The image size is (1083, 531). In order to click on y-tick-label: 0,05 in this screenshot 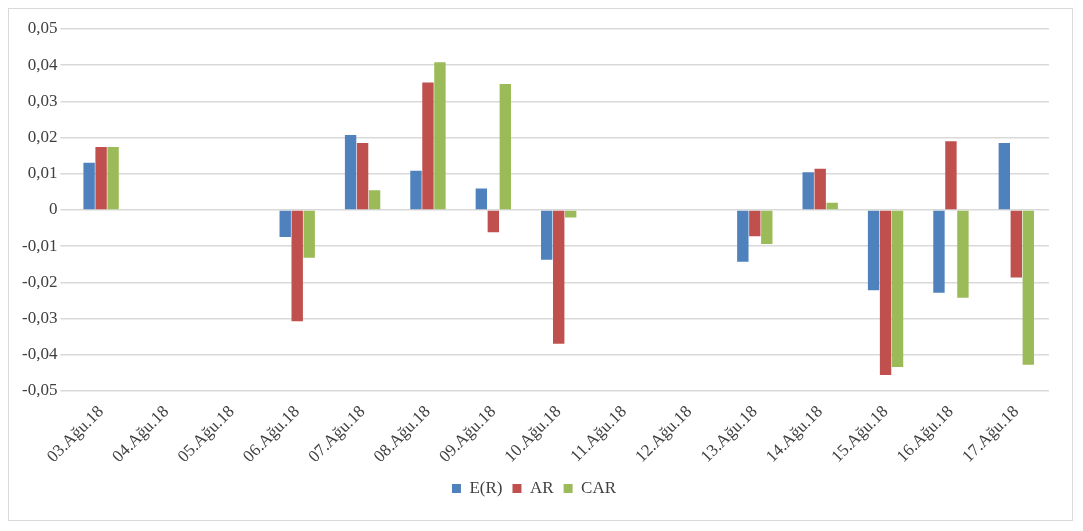, I will do `click(42, 28)`.